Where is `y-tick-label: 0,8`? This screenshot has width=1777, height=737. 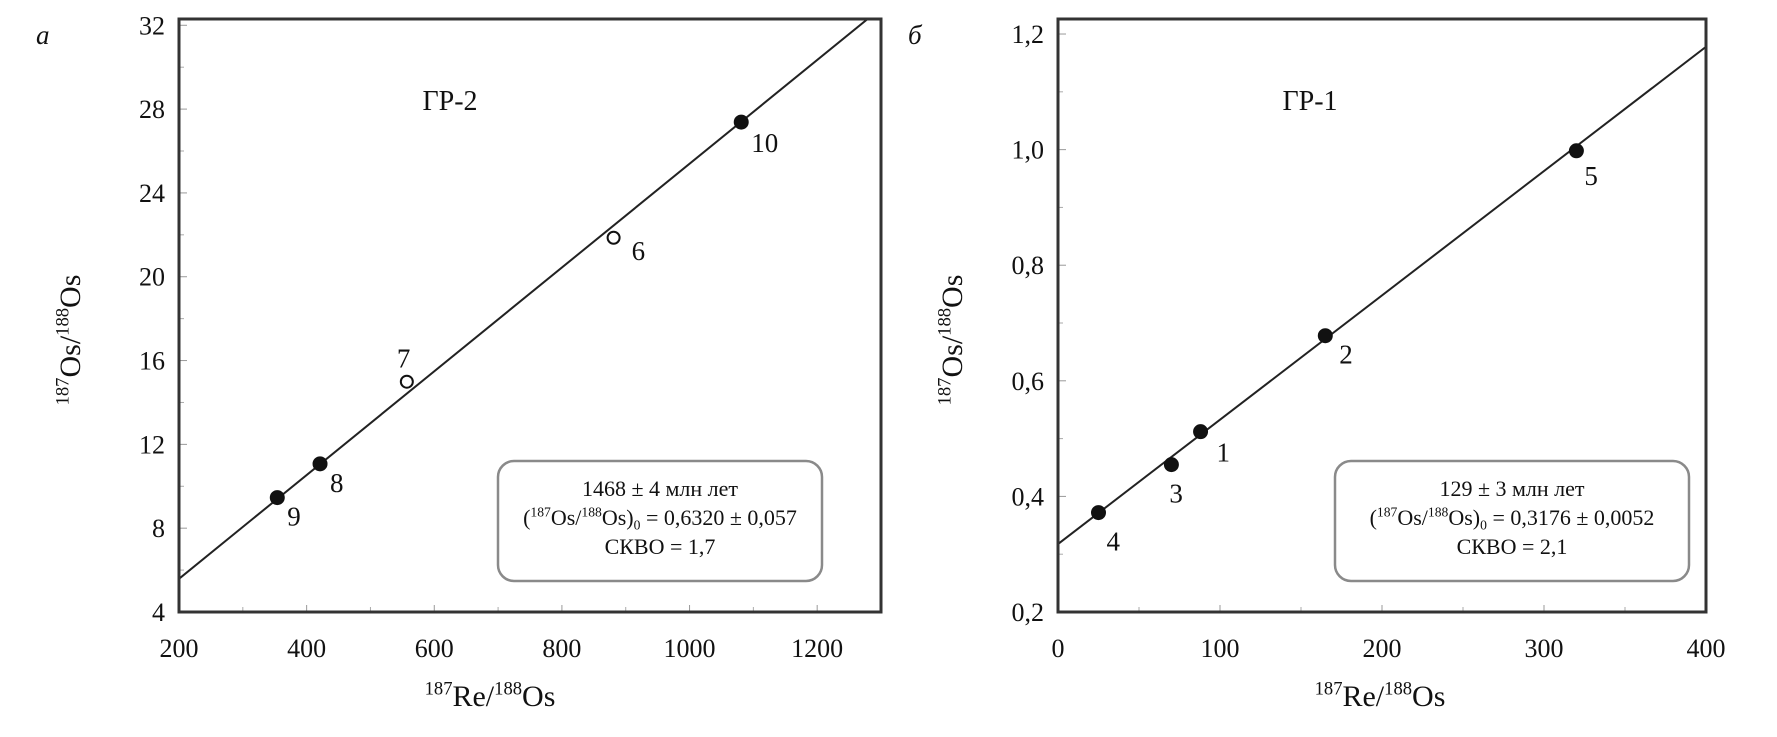 y-tick-label: 0,8 is located at coordinates (1028, 265).